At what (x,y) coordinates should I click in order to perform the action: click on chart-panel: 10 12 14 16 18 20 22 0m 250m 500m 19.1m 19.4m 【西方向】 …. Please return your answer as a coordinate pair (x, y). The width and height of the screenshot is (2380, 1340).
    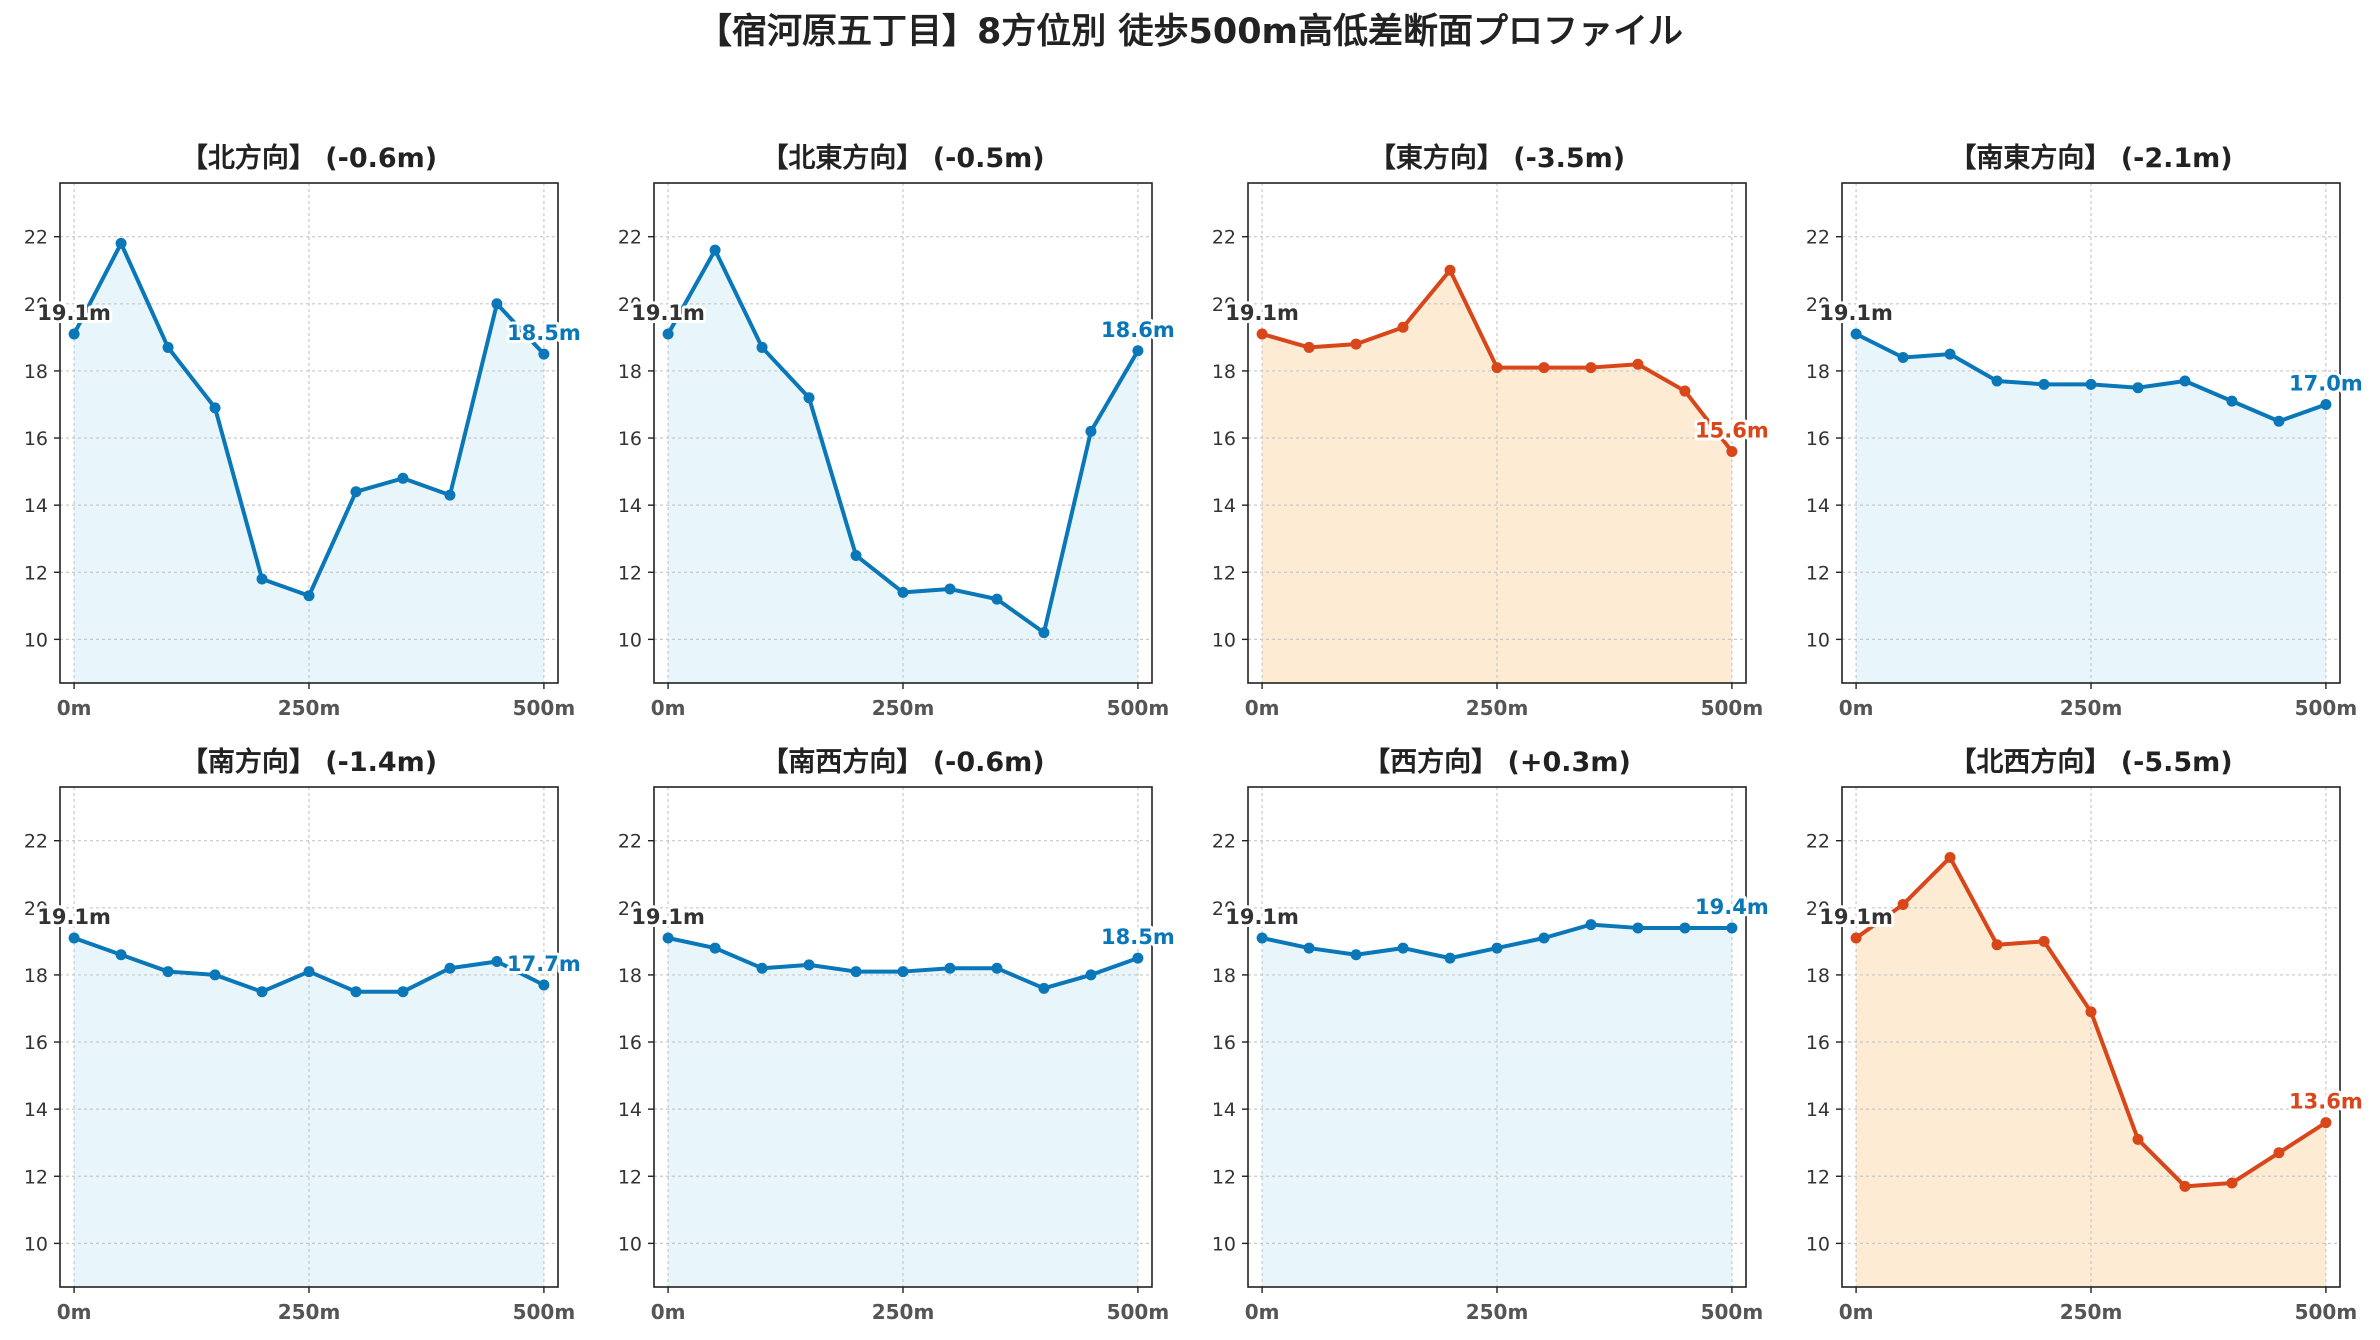
    Looking at the image, I should click on (1492, 1035).